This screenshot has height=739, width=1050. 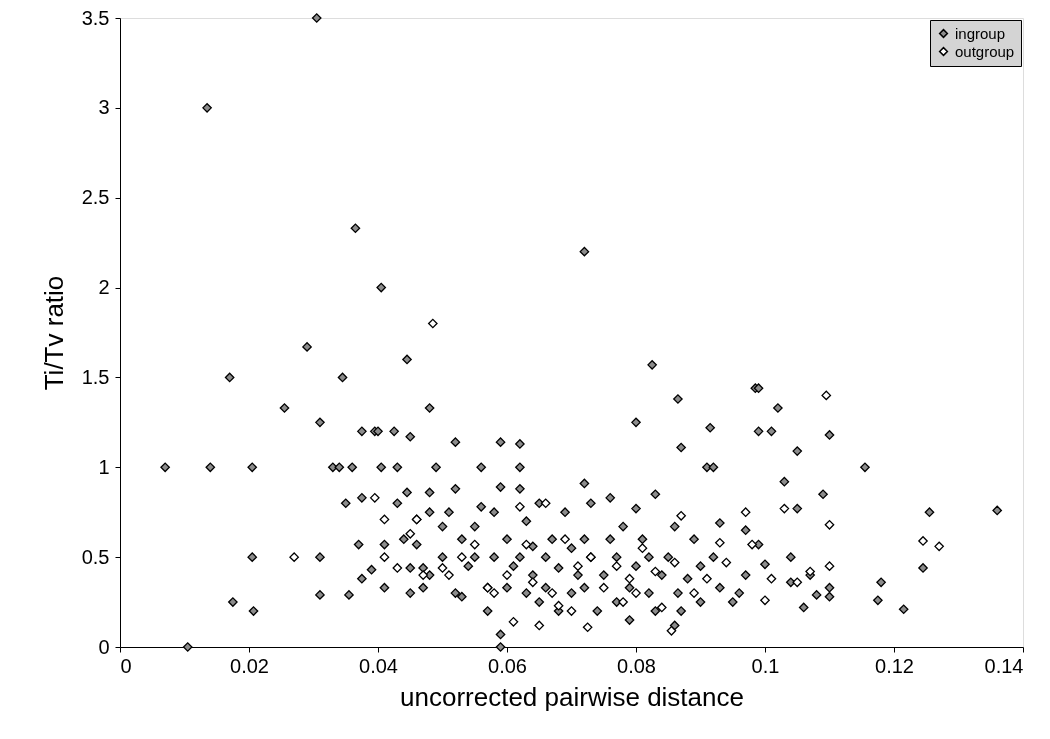 I want to click on y-tick-label: 1, so click(x=104, y=466).